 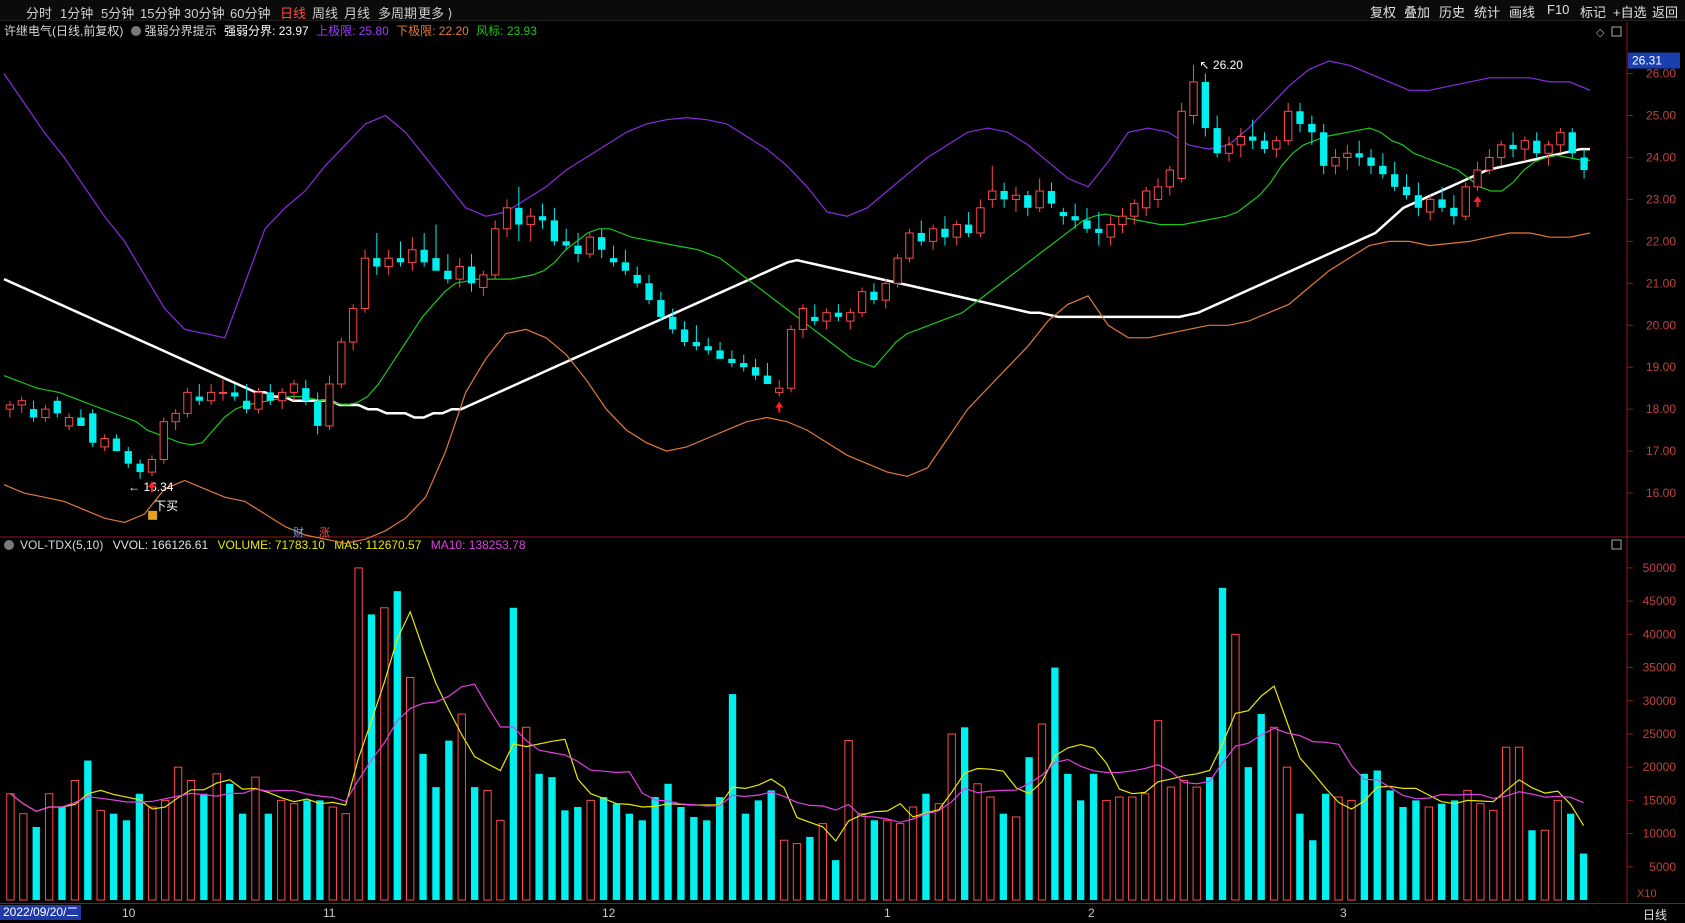 What do you see at coordinates (135, 31) in the screenshot?
I see `indicator-settings-icon` at bounding box center [135, 31].